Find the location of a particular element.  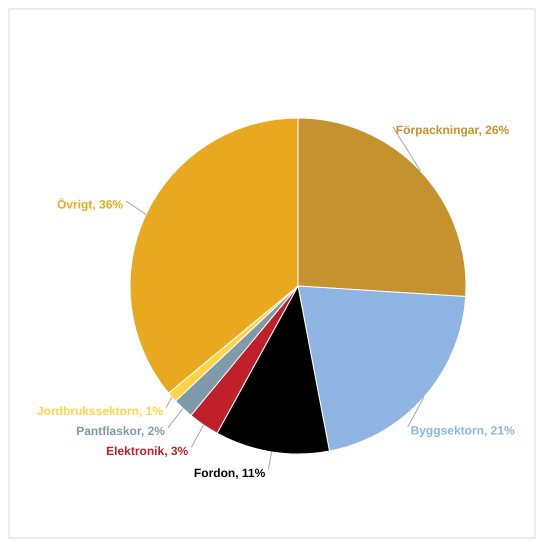

slice-label: Fordon, 11% is located at coordinates (230, 473).